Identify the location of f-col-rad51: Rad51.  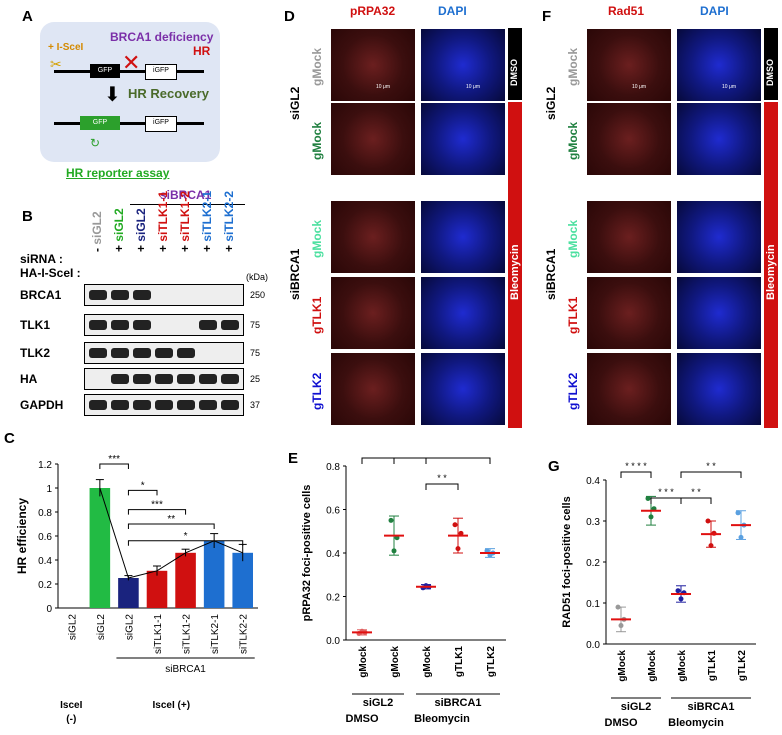
(626, 11).